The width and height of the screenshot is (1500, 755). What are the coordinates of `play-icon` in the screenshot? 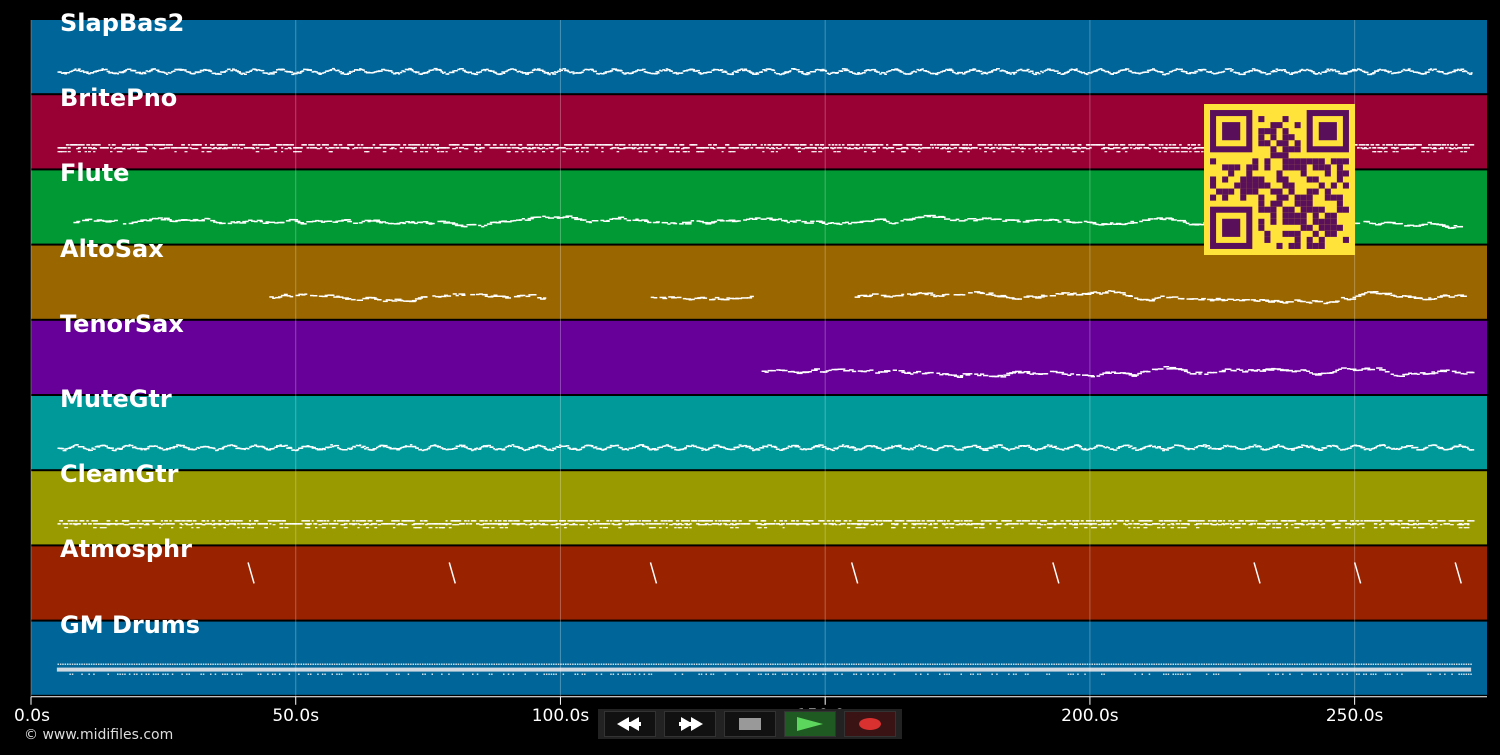 It's located at (810, 724).